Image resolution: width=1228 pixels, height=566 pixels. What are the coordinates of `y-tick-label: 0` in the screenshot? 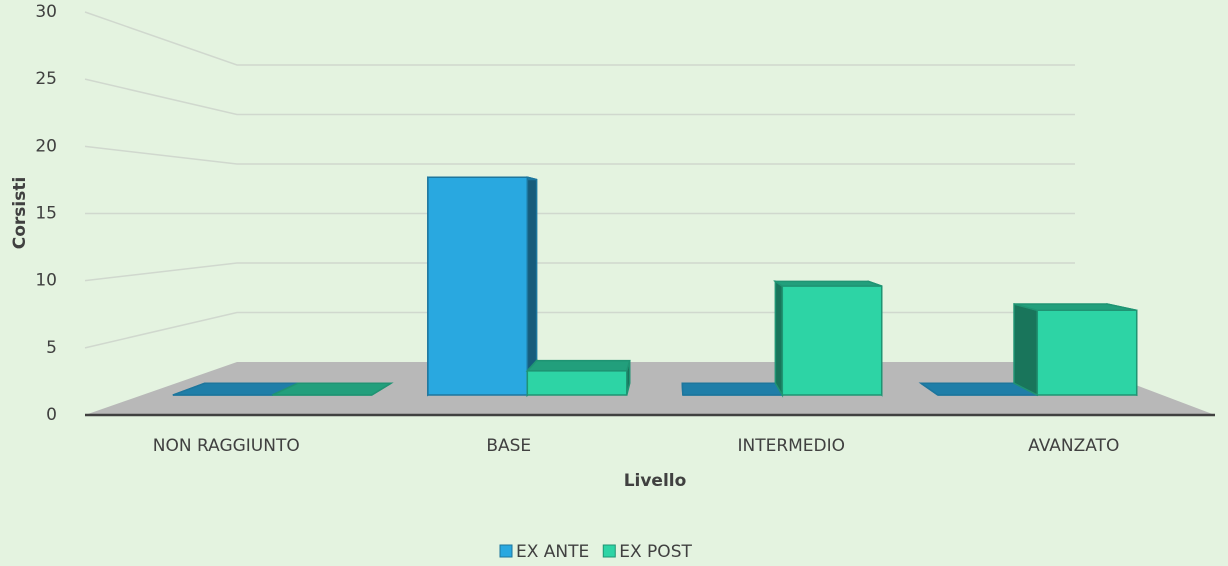 It's located at (51, 415).